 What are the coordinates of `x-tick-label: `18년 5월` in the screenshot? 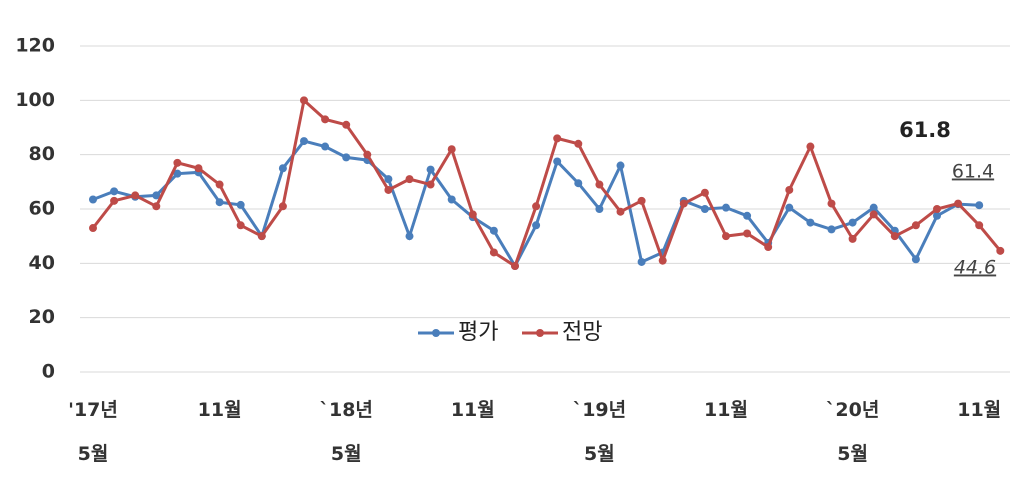 It's located at (345, 432).